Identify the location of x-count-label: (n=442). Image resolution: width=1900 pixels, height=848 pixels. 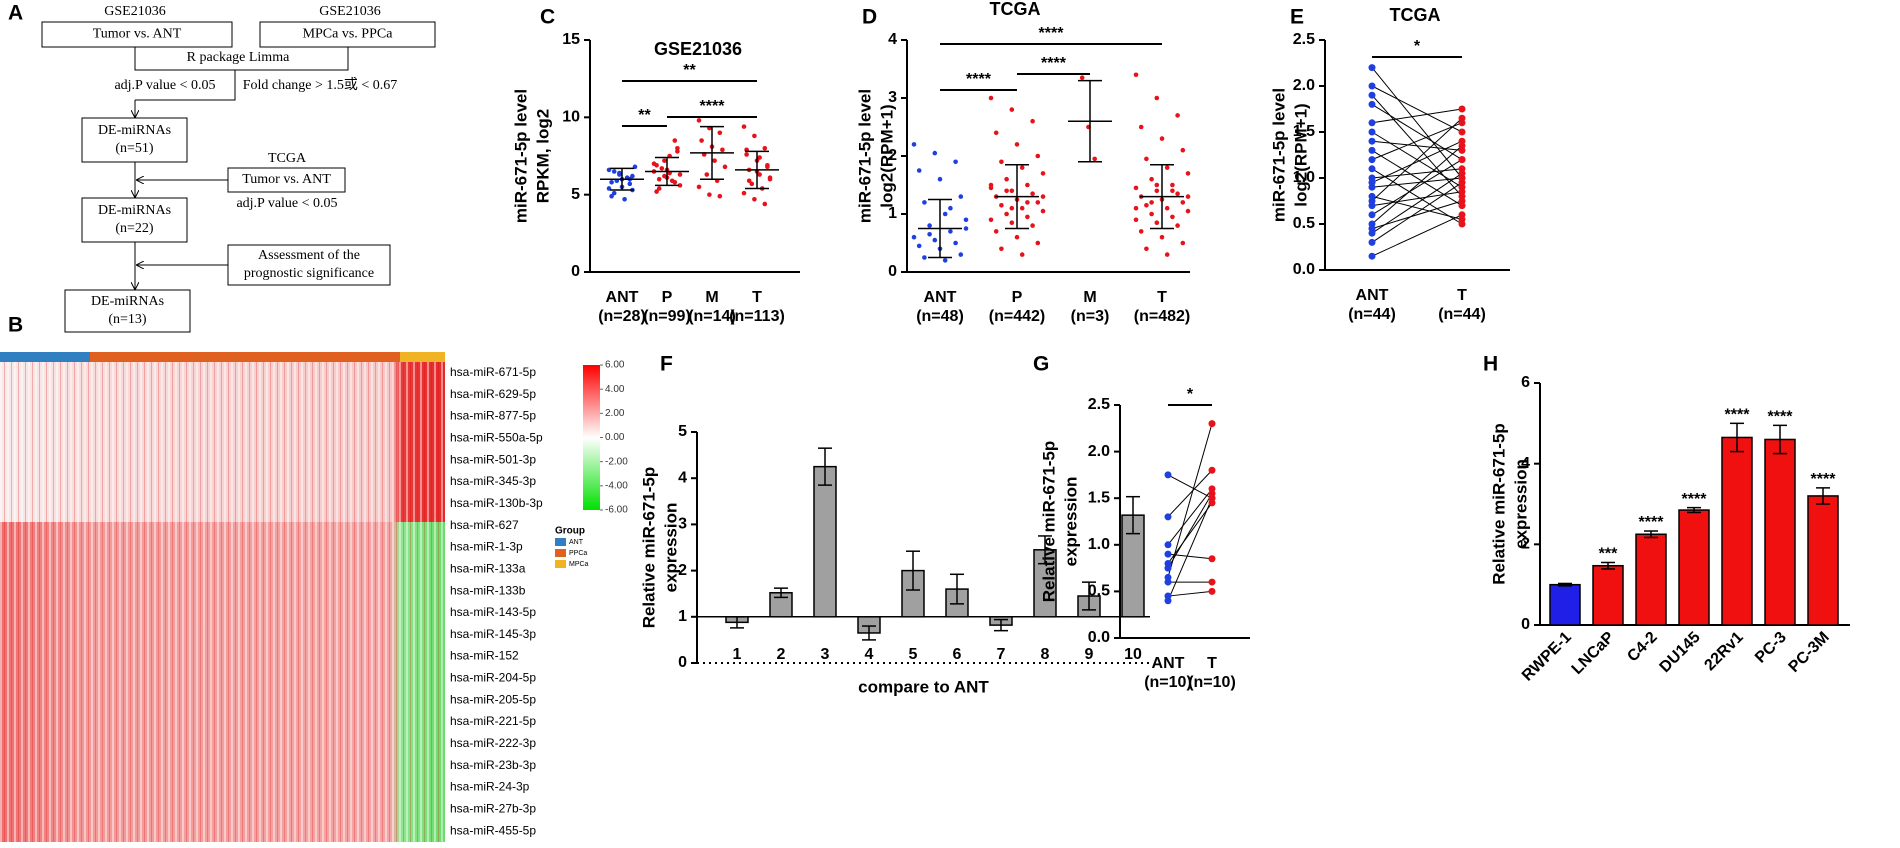
(1017, 316).